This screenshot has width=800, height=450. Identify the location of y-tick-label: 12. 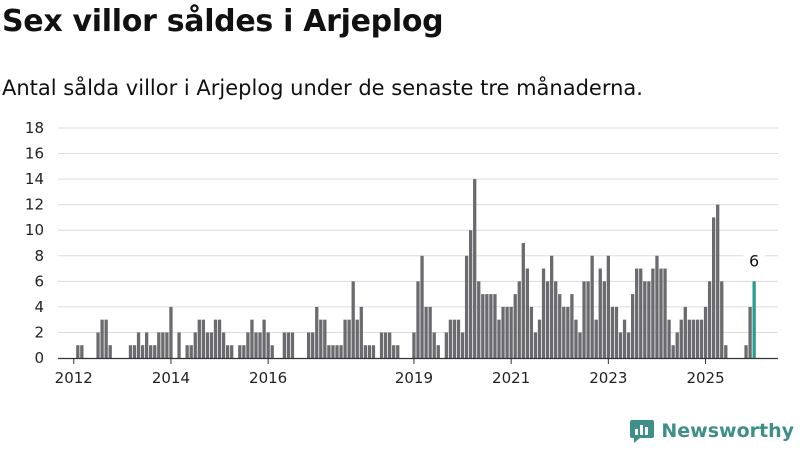
(34, 205).